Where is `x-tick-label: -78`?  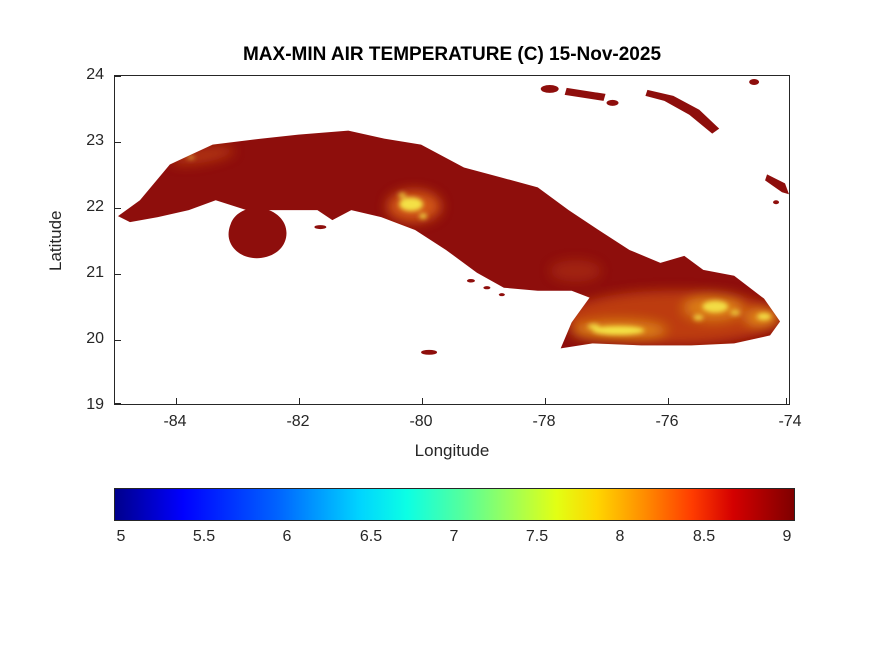 x-tick-label: -78 is located at coordinates (544, 421).